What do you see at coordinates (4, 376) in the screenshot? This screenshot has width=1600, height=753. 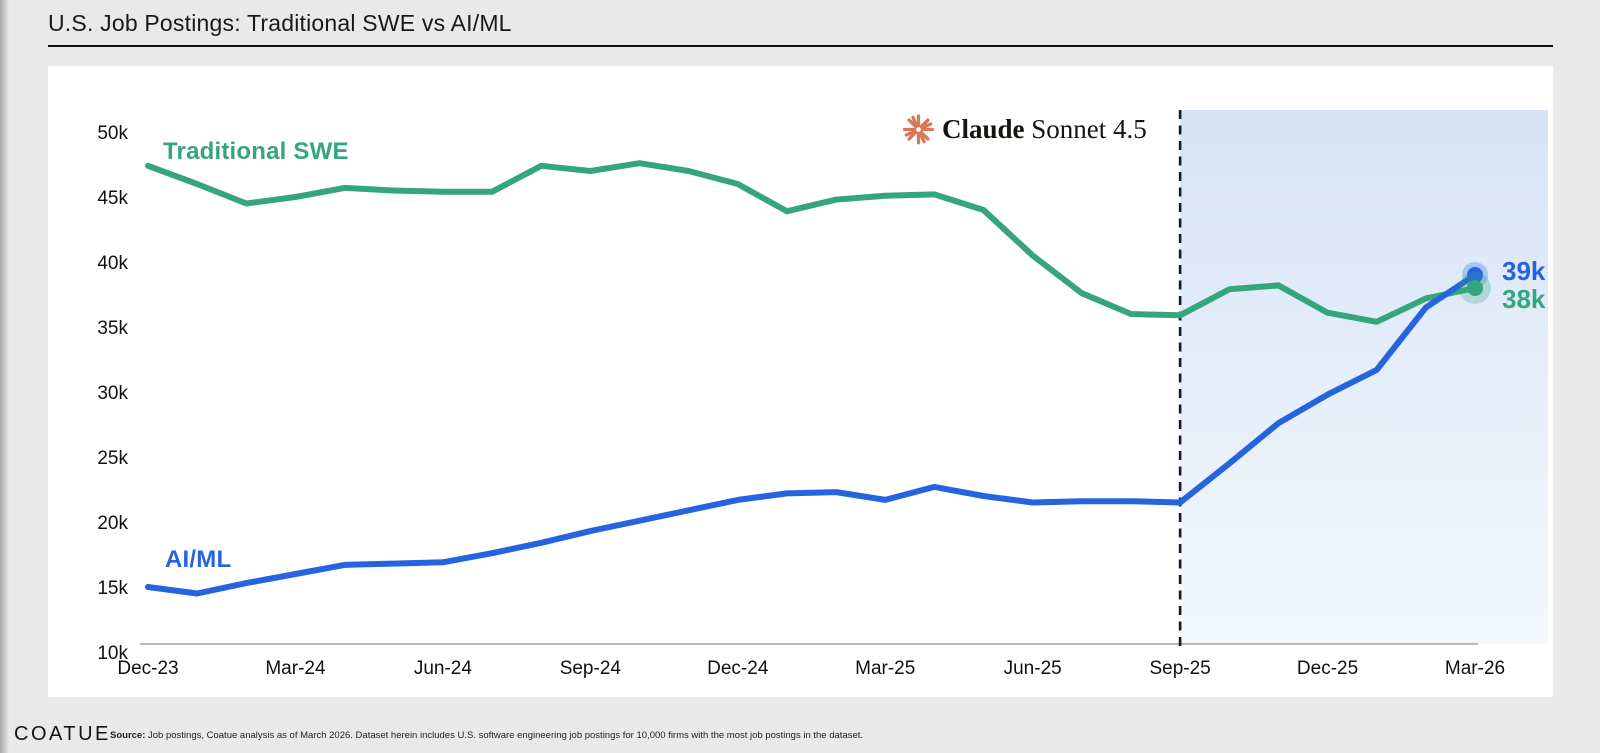 I see `left-edge-shadow` at bounding box center [4, 376].